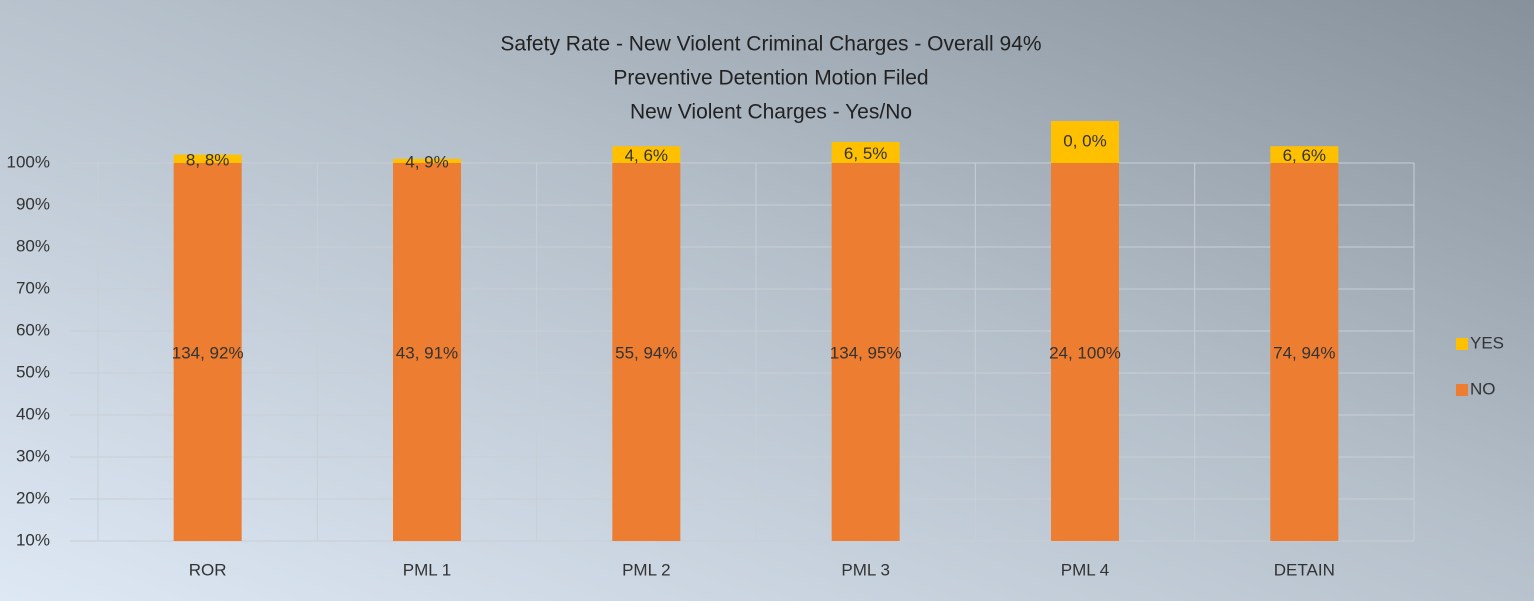  I want to click on data-label: 74, 94%, so click(1304, 352).